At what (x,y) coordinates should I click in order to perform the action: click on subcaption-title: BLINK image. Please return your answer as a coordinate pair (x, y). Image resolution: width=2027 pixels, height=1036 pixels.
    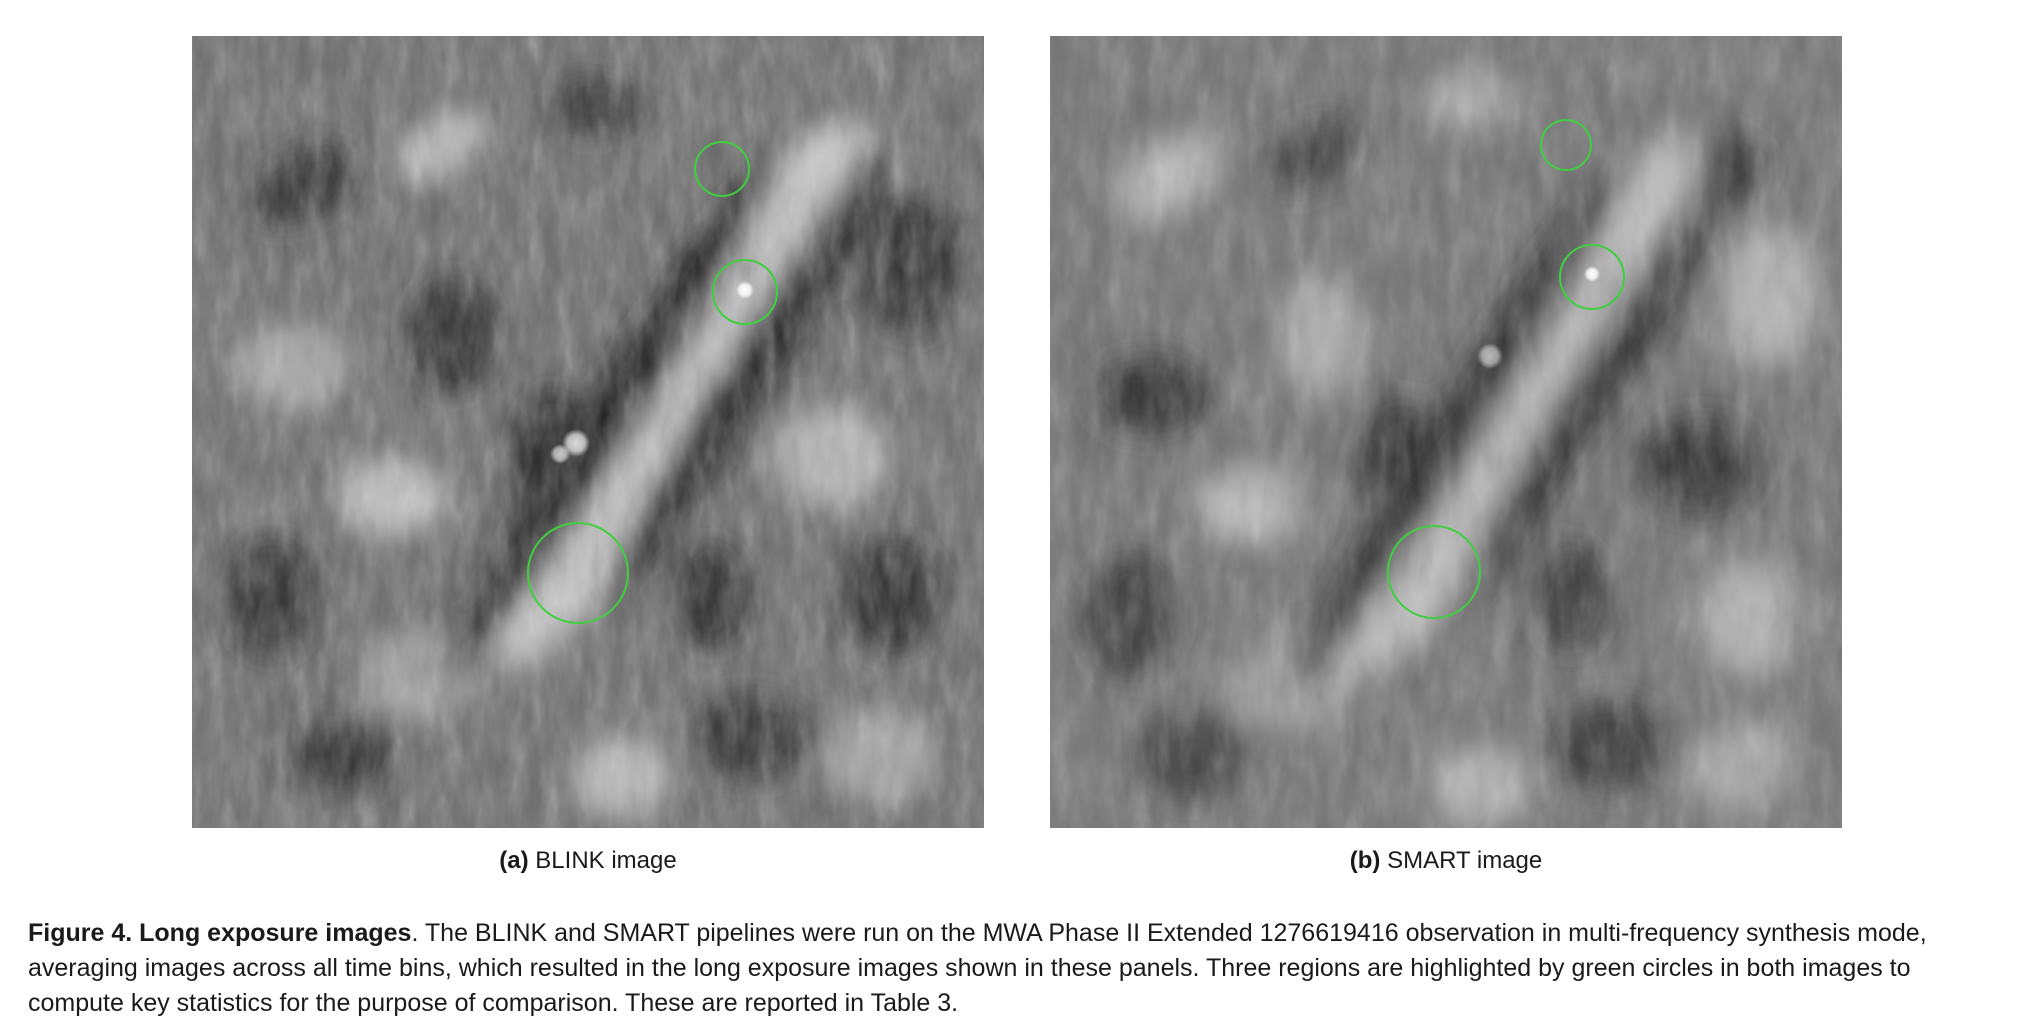
    Looking at the image, I should click on (606, 860).